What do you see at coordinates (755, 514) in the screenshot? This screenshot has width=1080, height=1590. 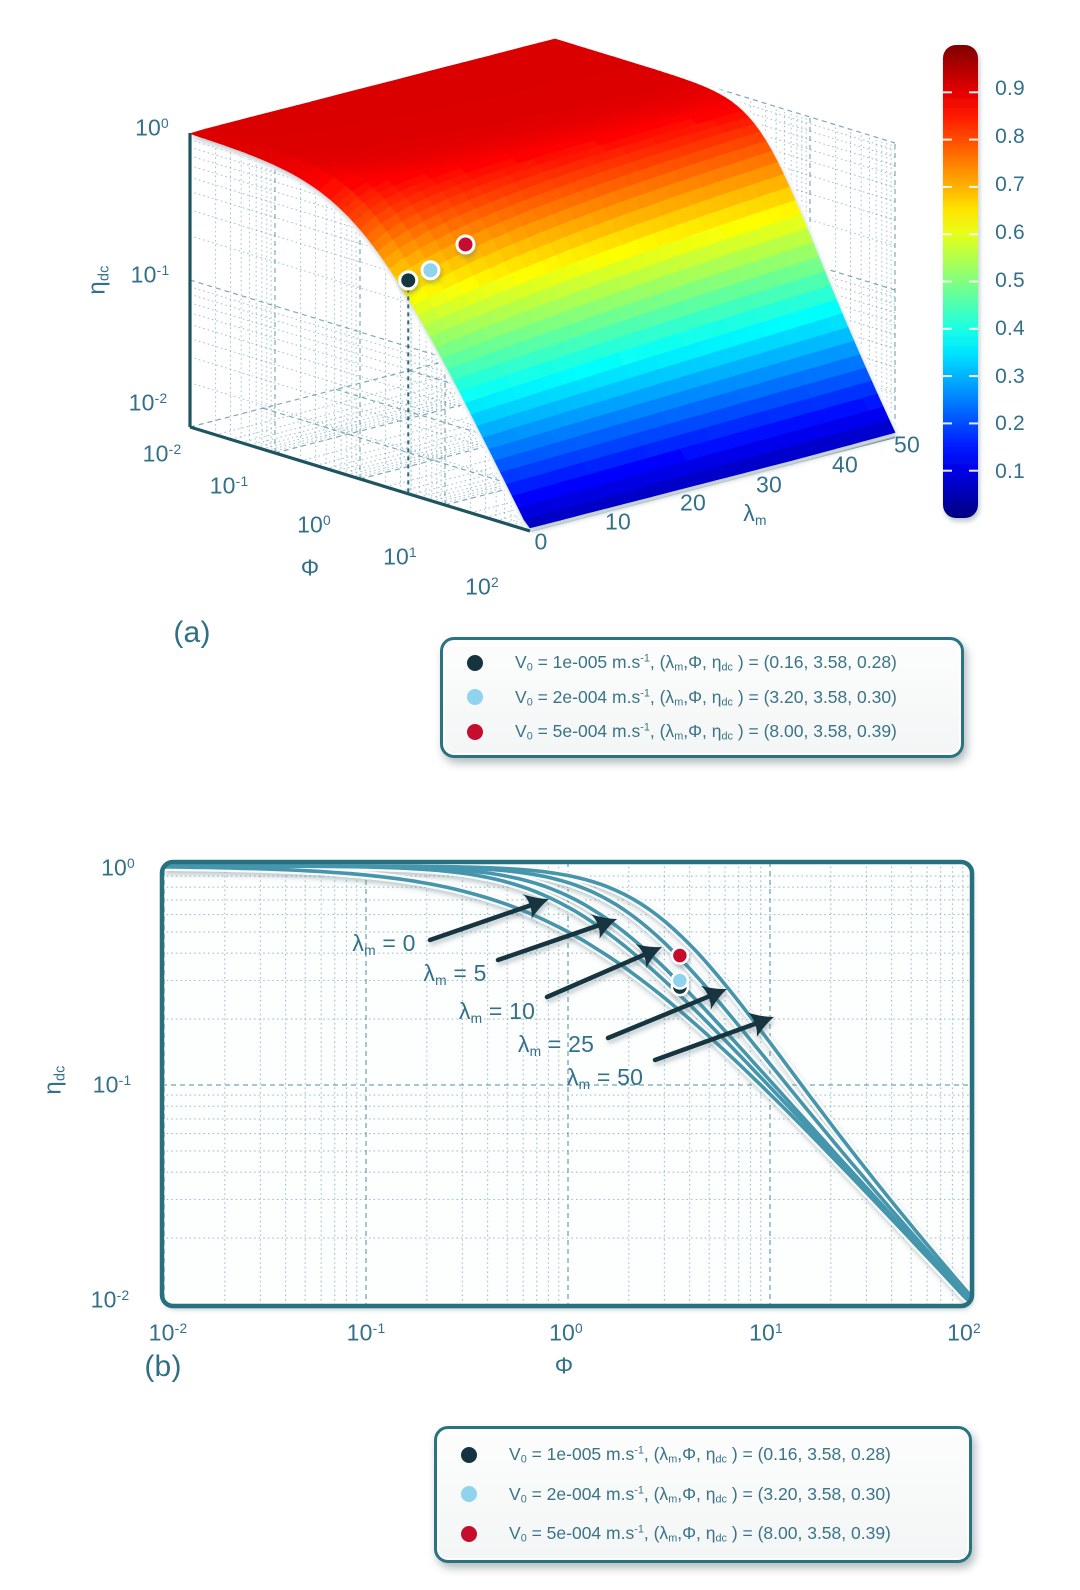 I see `a-lambda-axis-label: λm` at bounding box center [755, 514].